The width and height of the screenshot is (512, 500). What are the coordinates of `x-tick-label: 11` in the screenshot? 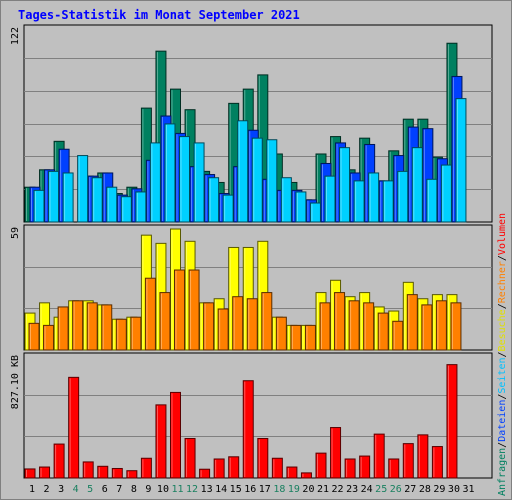 It's located at (177, 489).